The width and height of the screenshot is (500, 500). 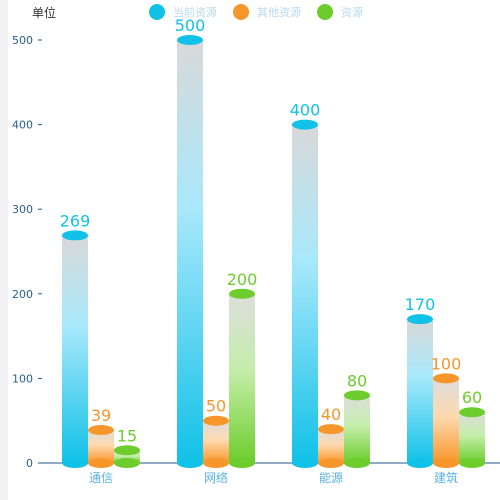 I want to click on legend: 当前资源 其他资源 资源, so click(x=256, y=12).